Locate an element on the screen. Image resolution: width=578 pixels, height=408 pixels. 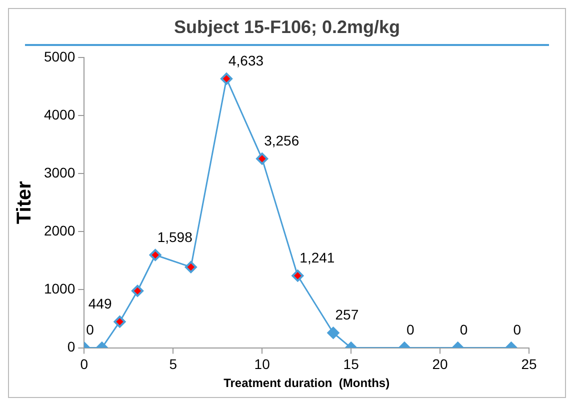
y-tick-label: 1000 is located at coordinates (60, 288).